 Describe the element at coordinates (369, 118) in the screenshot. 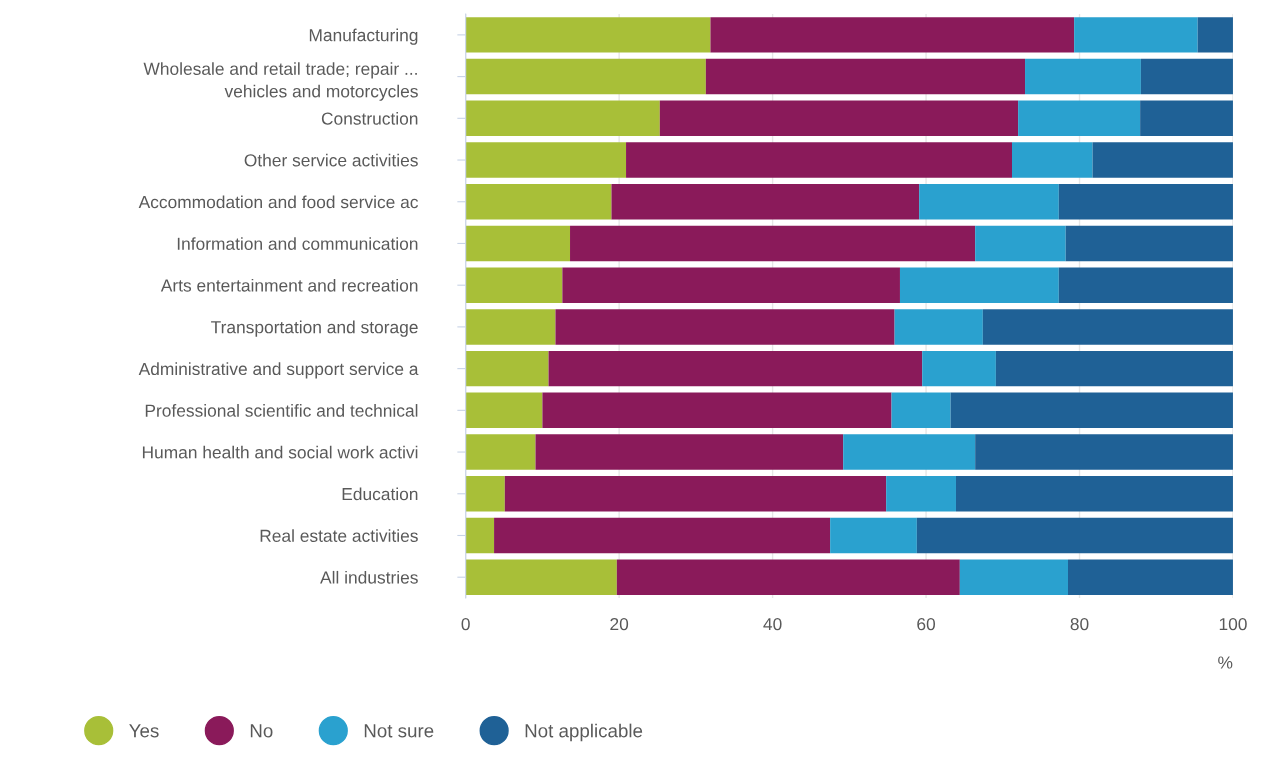

I see `y-tick-label: Construction` at that location.